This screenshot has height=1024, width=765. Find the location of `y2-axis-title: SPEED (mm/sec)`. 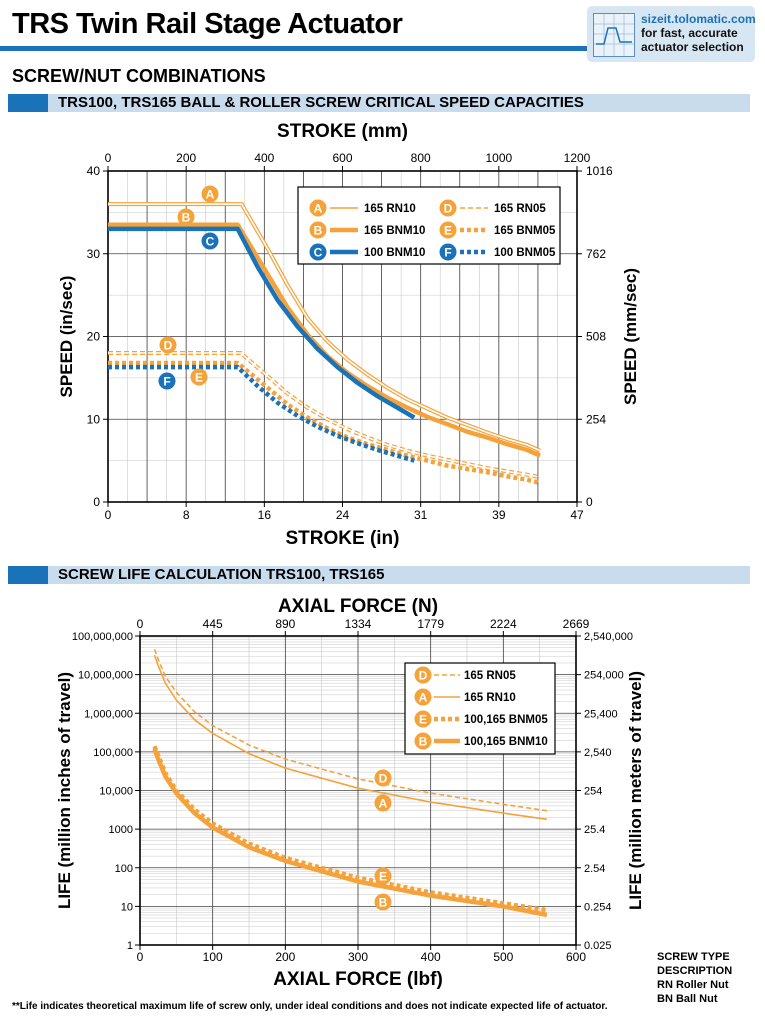

y2-axis-title: SPEED (mm/sec) is located at coordinates (630, 336).